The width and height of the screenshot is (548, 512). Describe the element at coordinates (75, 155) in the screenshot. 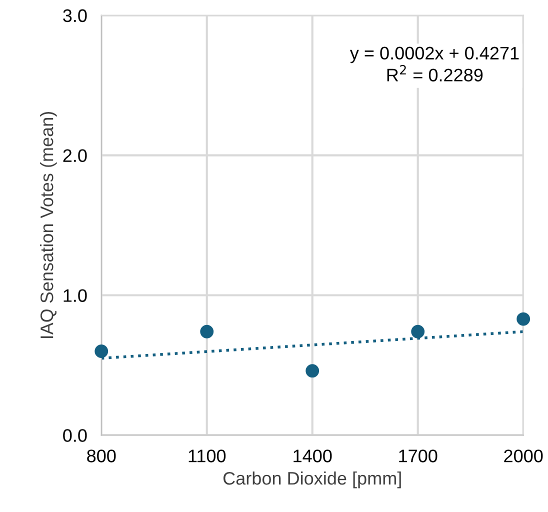

I see `y-tick-label: 2.0` at that location.